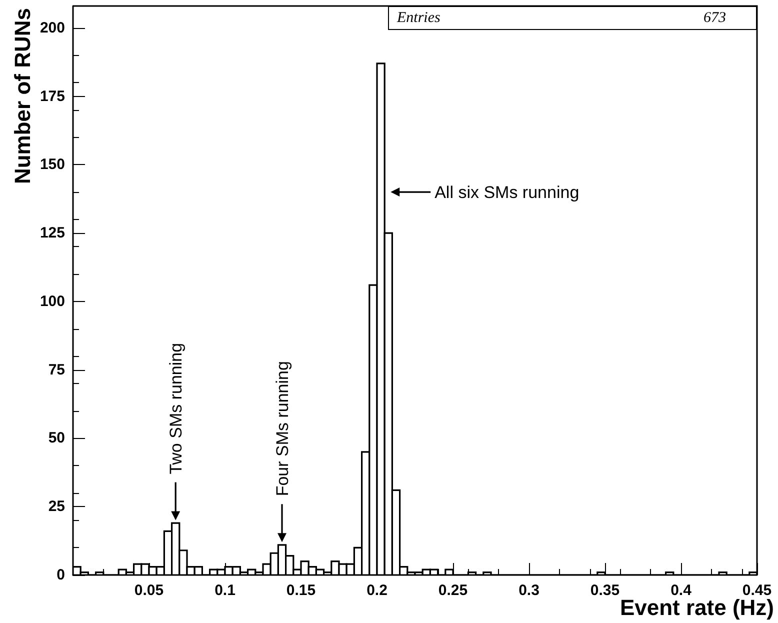 The image size is (778, 623). Describe the element at coordinates (52, 165) in the screenshot. I see `y-tick-label: 150` at that location.